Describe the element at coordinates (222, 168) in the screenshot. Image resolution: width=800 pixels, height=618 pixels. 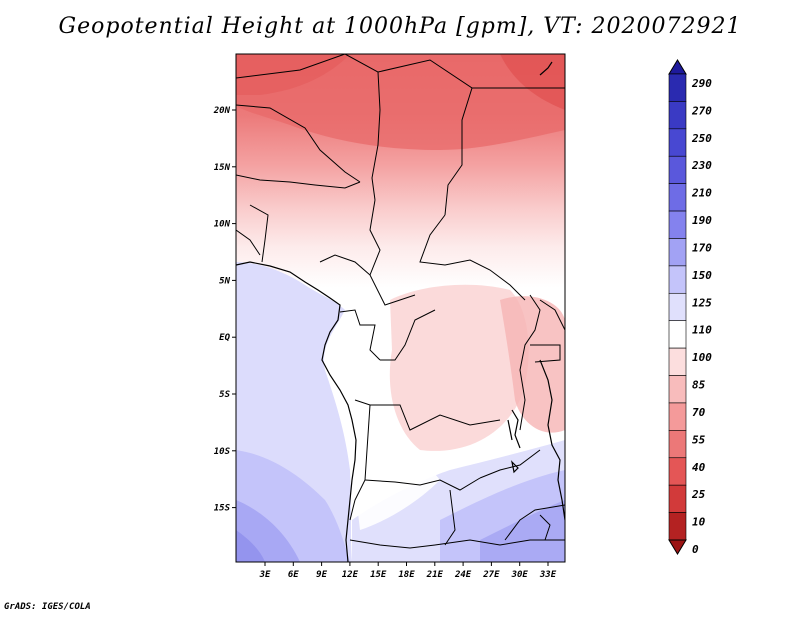
I see `lat-tick-label: 15N` at that location.